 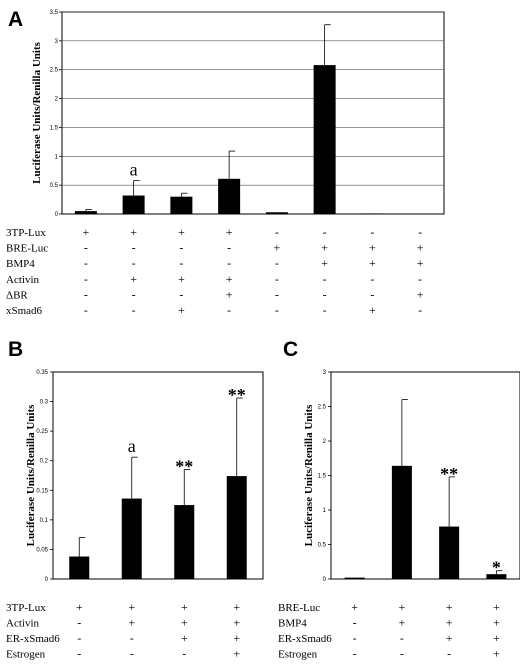 I want to click on y-tick-label-b: 0.1, so click(x=44, y=521).